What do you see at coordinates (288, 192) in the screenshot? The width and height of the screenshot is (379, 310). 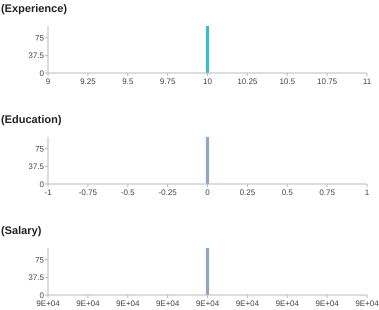 I see `x-tick-label: 0.5` at bounding box center [288, 192].